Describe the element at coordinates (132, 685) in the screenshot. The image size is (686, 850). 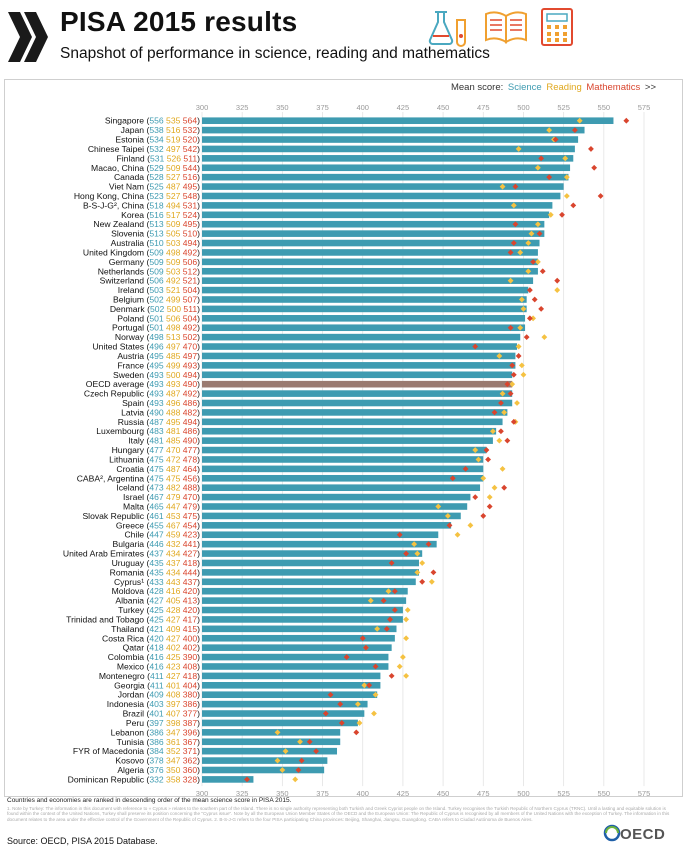
I see `country-name: Georgia (` at that location.